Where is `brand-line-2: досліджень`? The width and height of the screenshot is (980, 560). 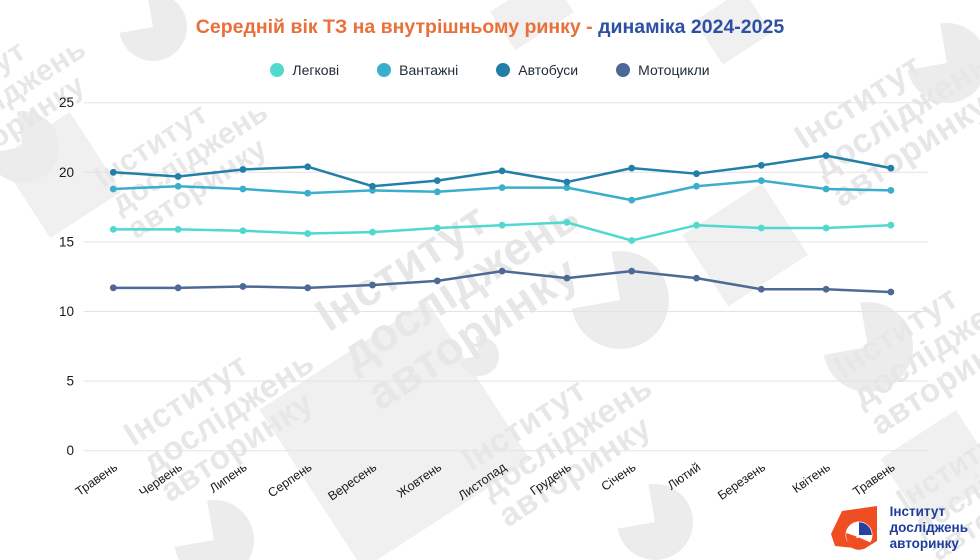
brand-line-2: досліджень is located at coordinates (928, 528).